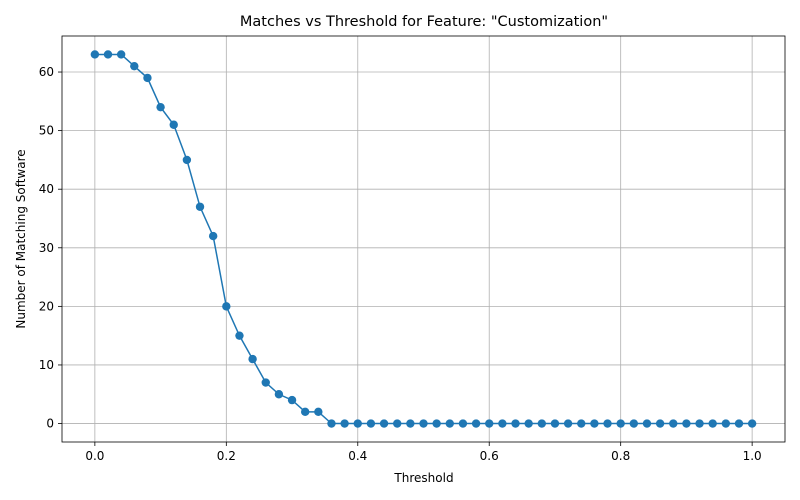 This screenshot has height=500, width=800. I want to click on x-axis-label: Threshold, so click(423, 478).